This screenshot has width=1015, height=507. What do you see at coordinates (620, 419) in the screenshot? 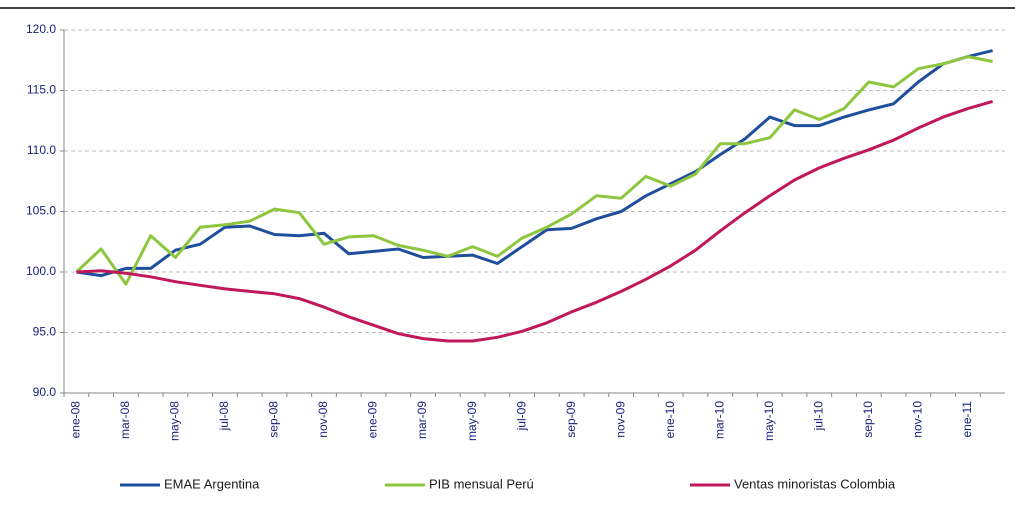
I see `x-tick-label: nov-09` at bounding box center [620, 419].